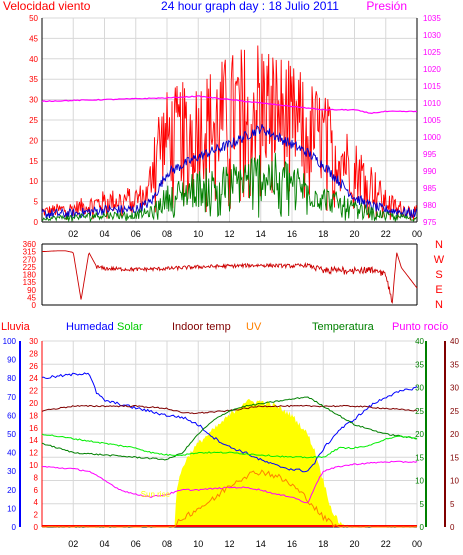  What do you see at coordinates (419, 411) in the screenshot?
I see `temperature-tick-label: 25` at bounding box center [419, 411].